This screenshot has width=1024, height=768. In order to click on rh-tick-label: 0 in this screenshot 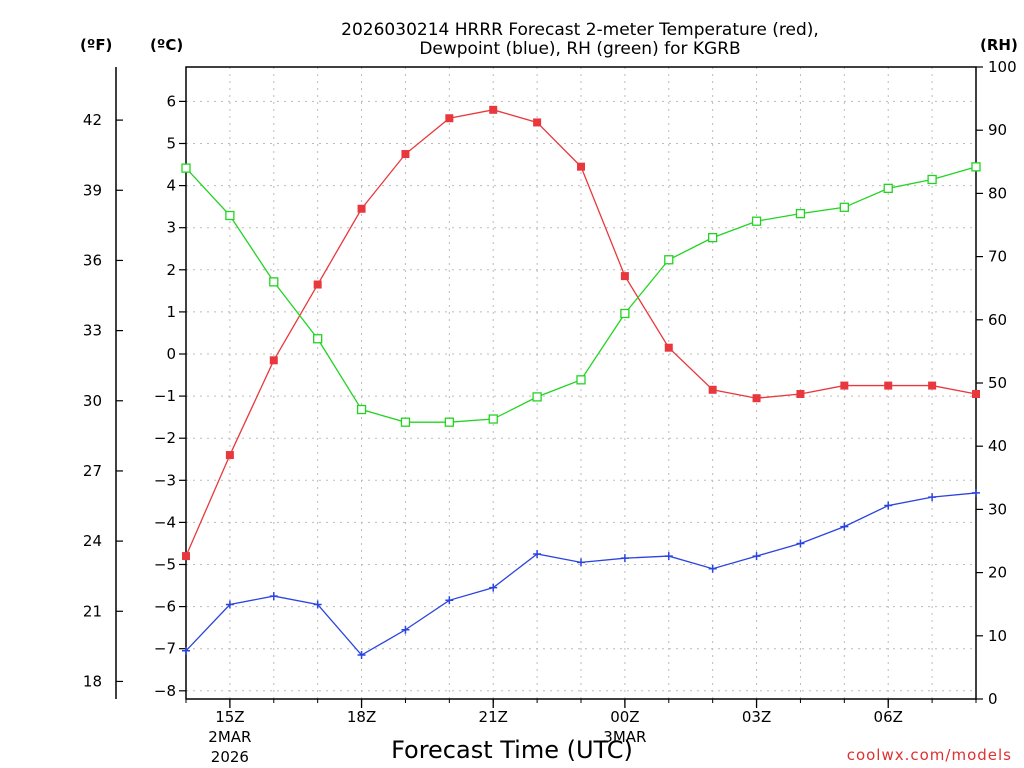, I will do `click(993, 699)`.